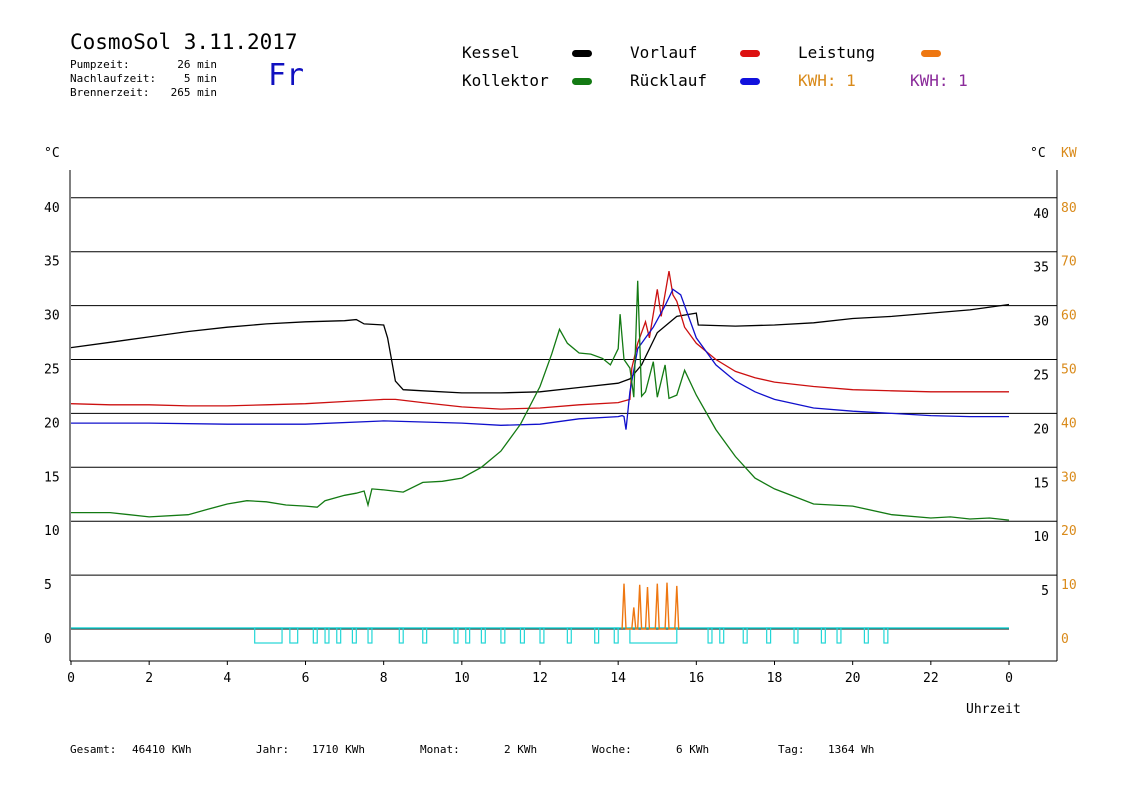 Image resolution: width=1148 pixels, height=812 pixels. Describe the element at coordinates (48, 639) in the screenshot. I see `y-tick-label: 0` at that location.